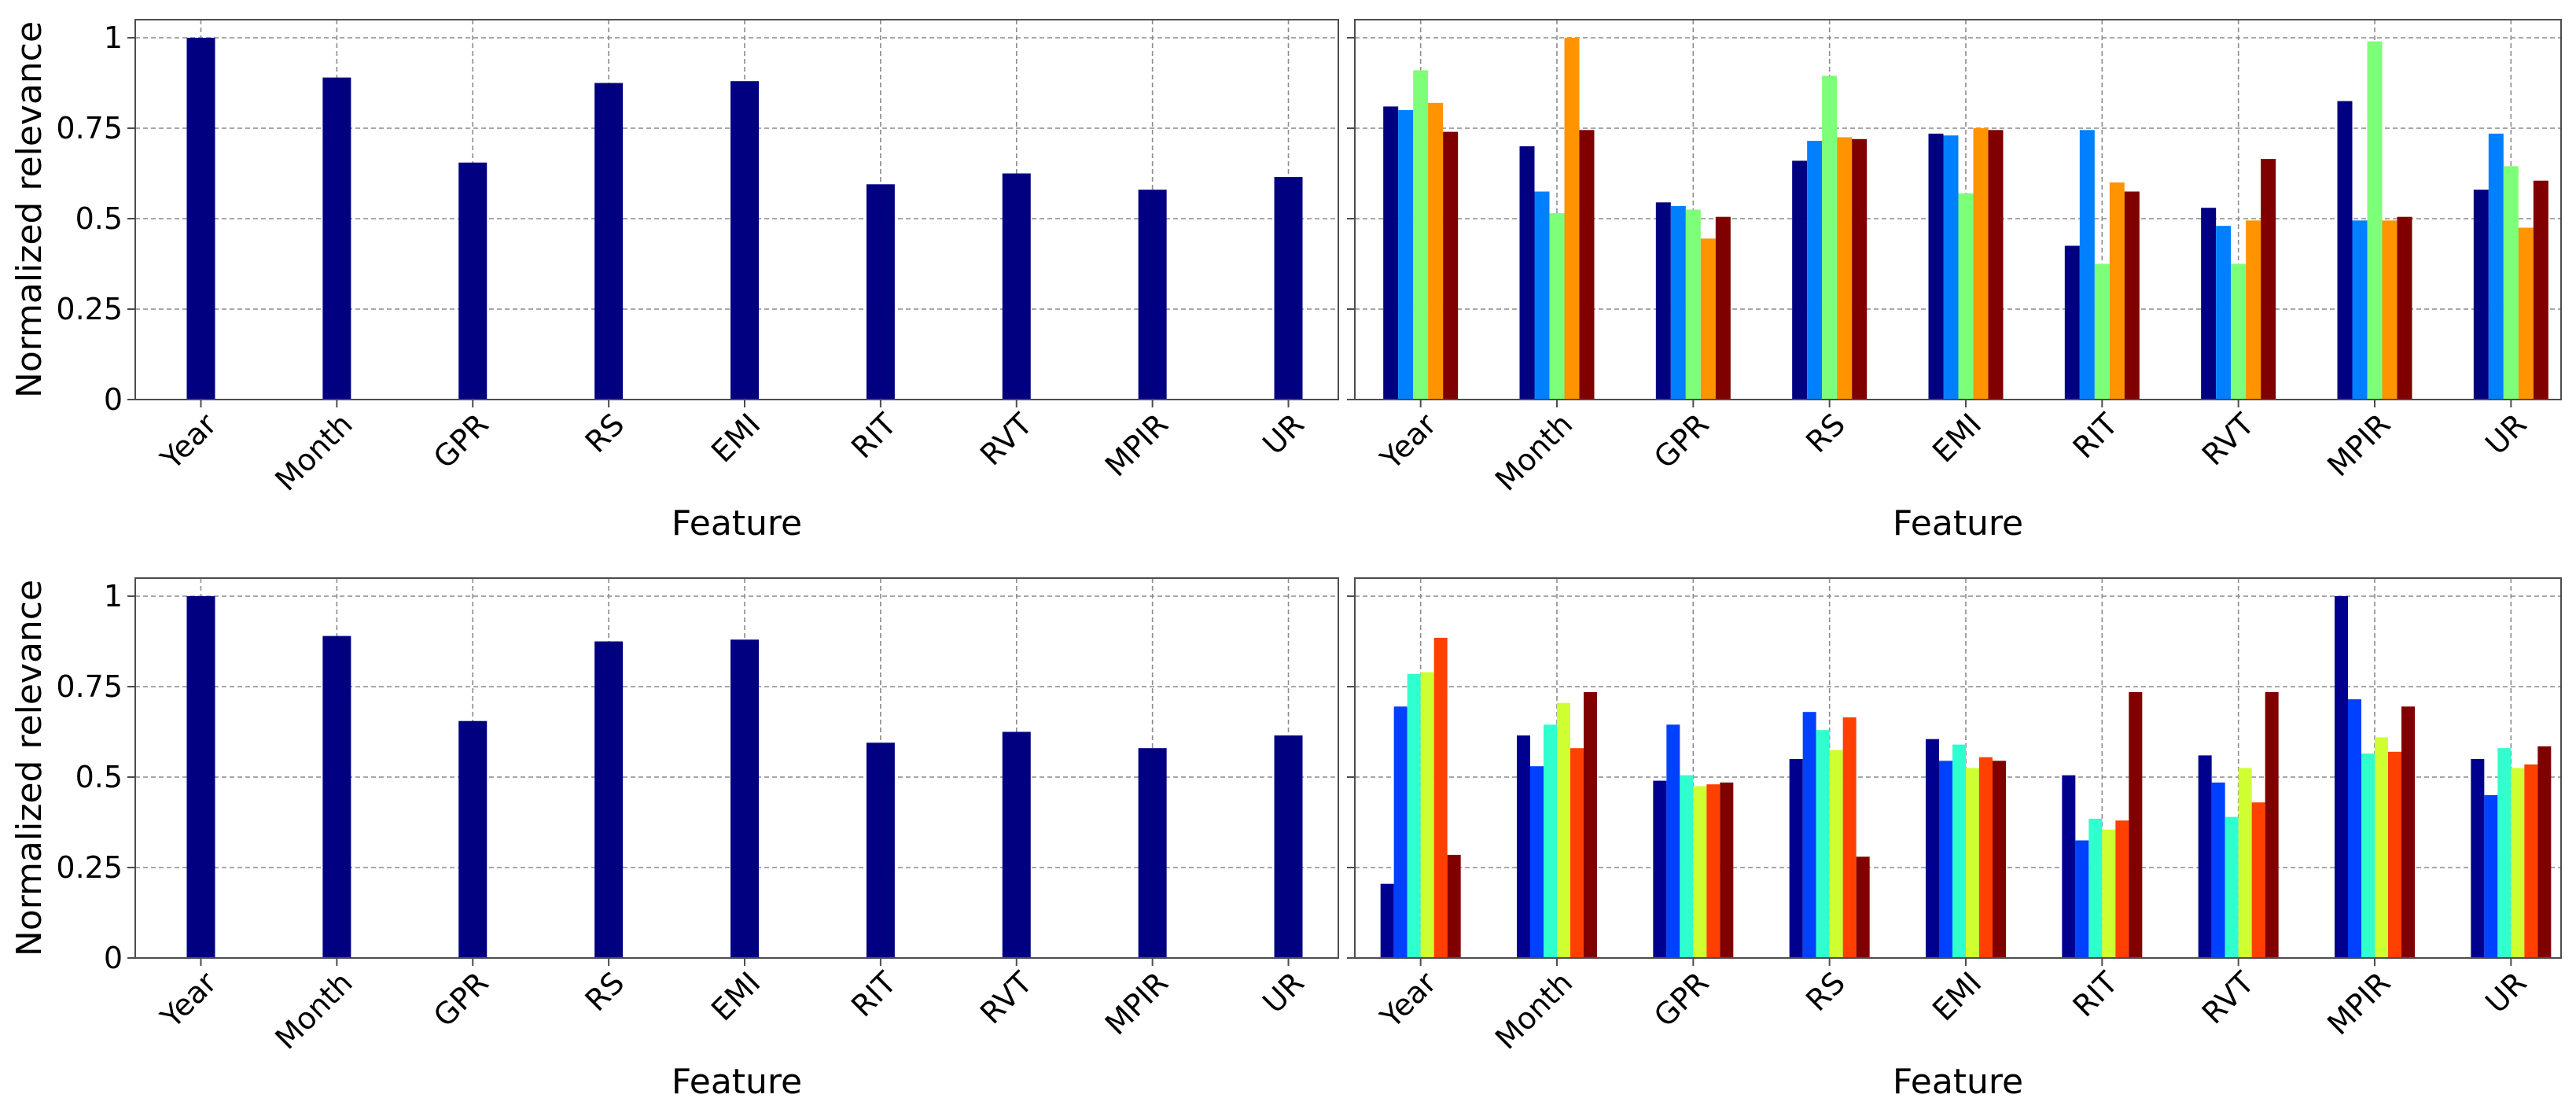 The width and height of the screenshot is (2576, 1109). Describe the element at coordinates (1408, 442) in the screenshot. I see `x-tick-label: Year` at that location.